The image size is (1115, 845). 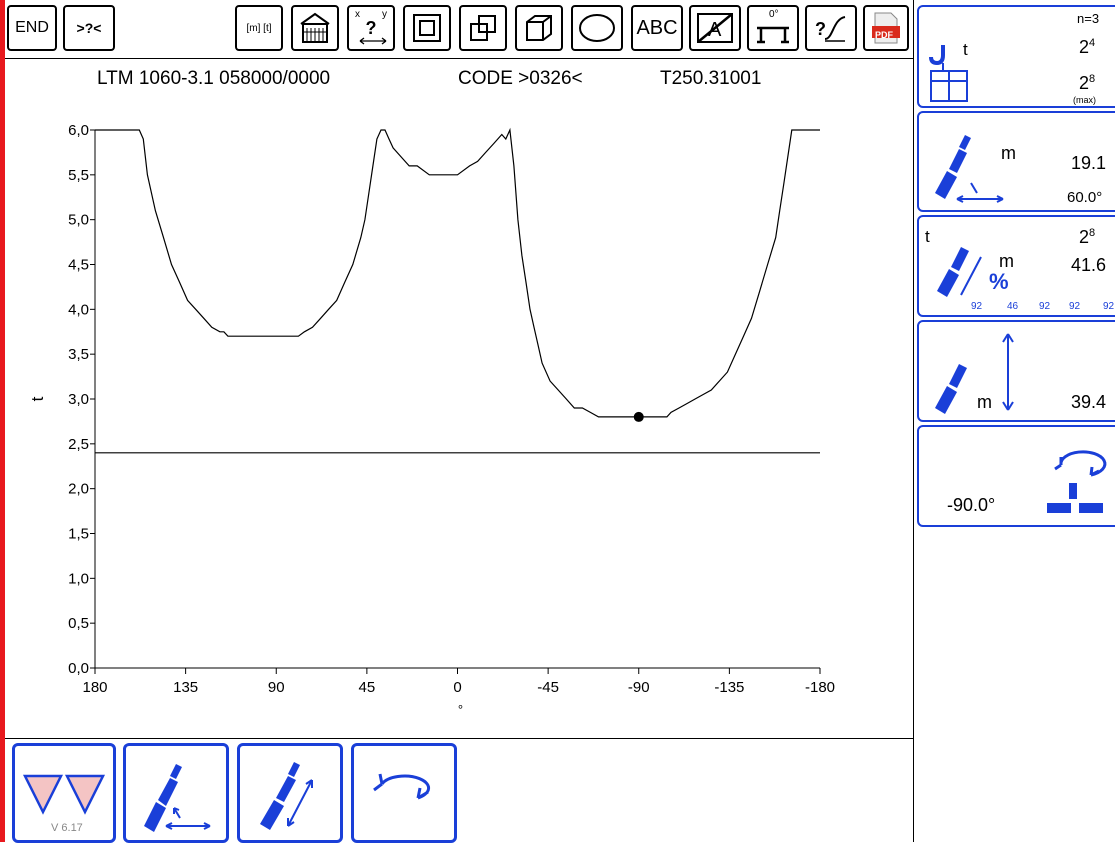 What do you see at coordinates (927, 236) in the screenshot?
I see `capacity-unit: t` at bounding box center [927, 236].